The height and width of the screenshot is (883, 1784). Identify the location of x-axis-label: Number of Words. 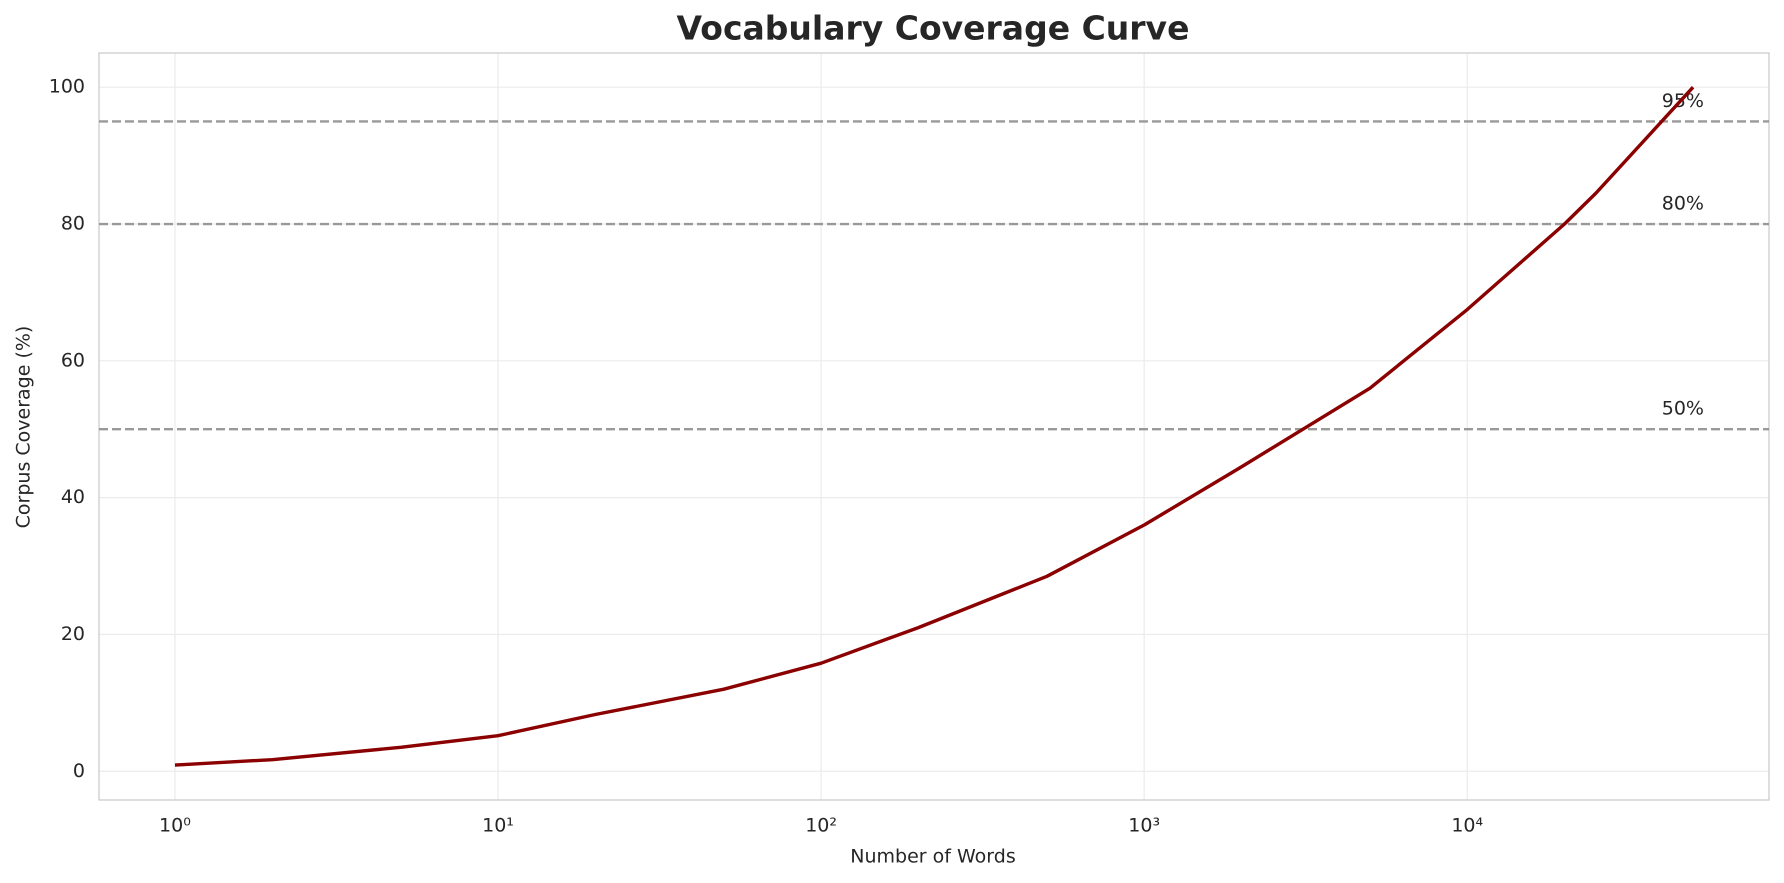
(932, 857).